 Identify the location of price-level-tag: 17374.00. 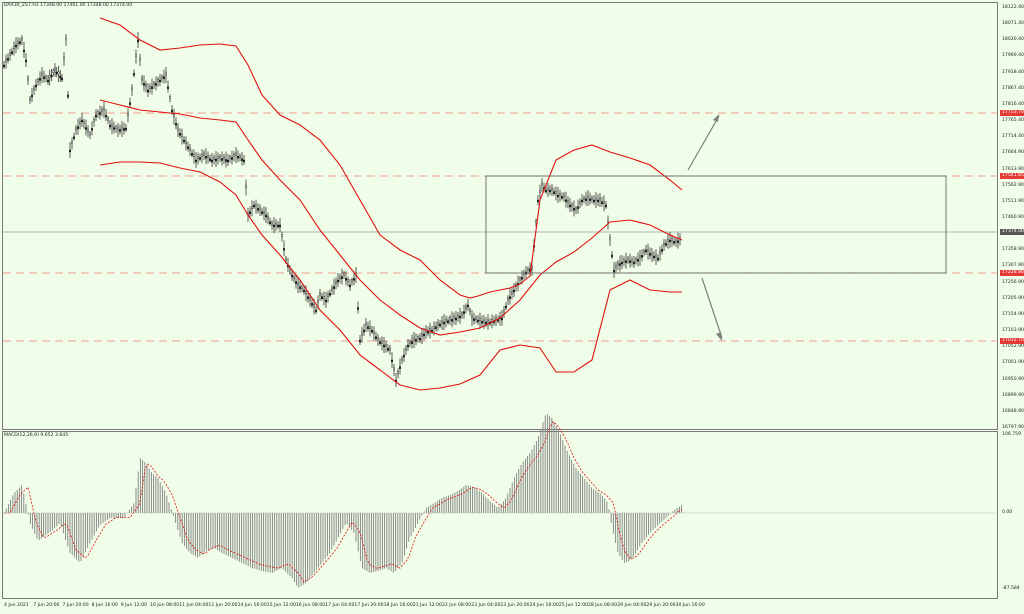
(1012, 232).